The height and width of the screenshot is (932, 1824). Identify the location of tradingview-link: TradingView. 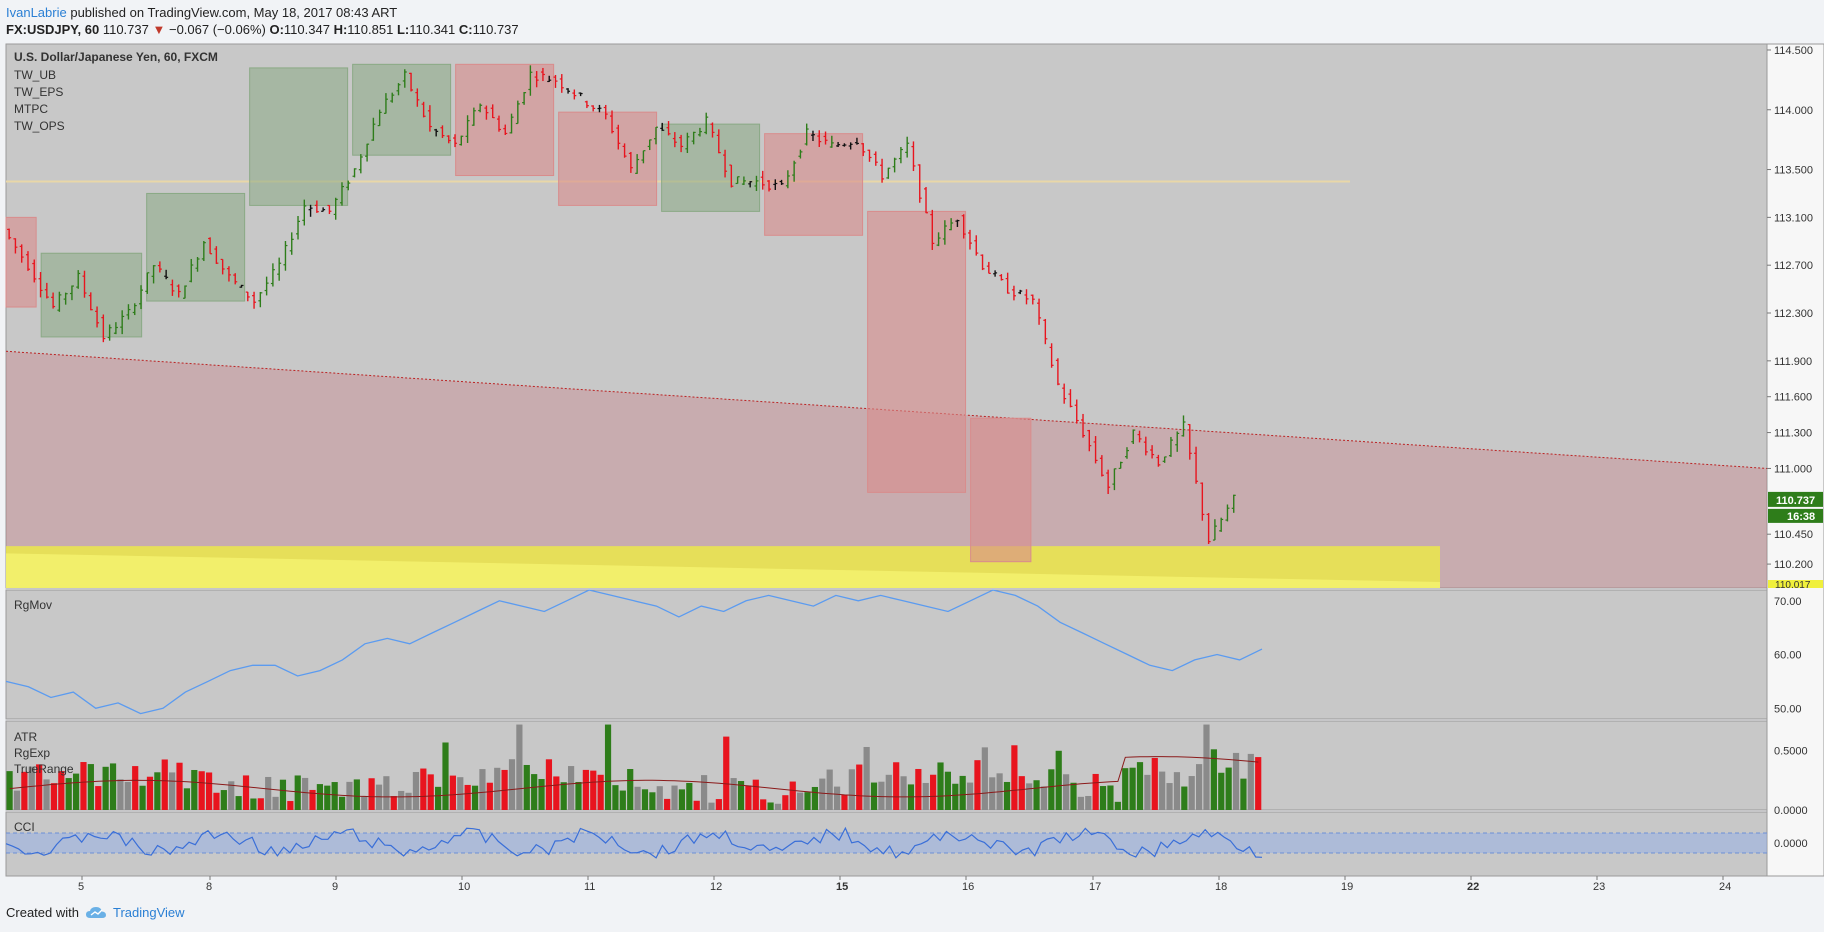
(148, 912).